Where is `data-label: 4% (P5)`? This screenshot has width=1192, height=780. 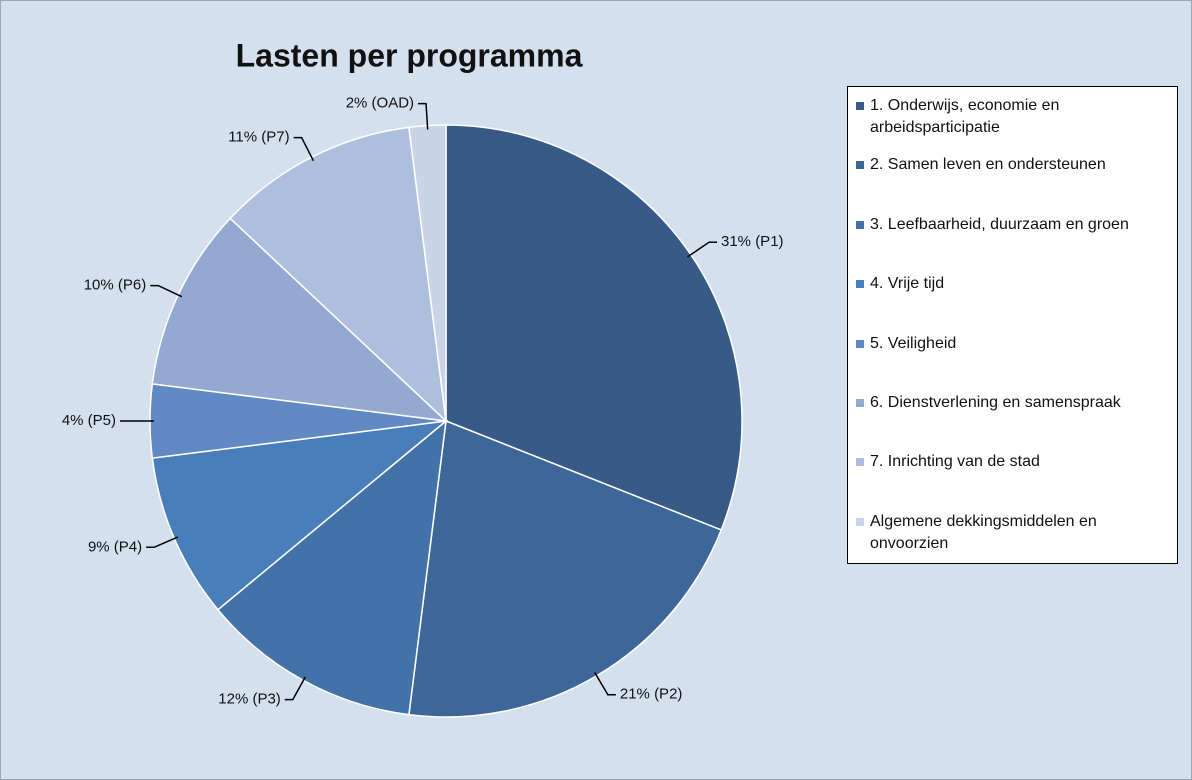
data-label: 4% (P5) is located at coordinates (89, 420).